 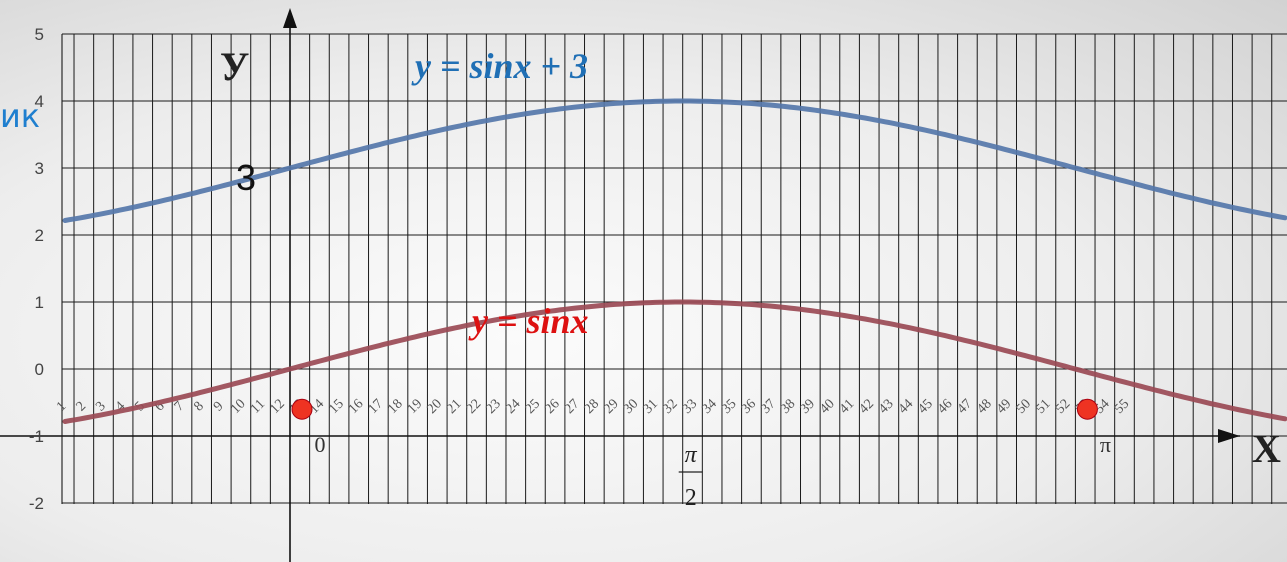 What do you see at coordinates (246, 177) in the screenshot?
I see `annotation-value-3: 3` at bounding box center [246, 177].